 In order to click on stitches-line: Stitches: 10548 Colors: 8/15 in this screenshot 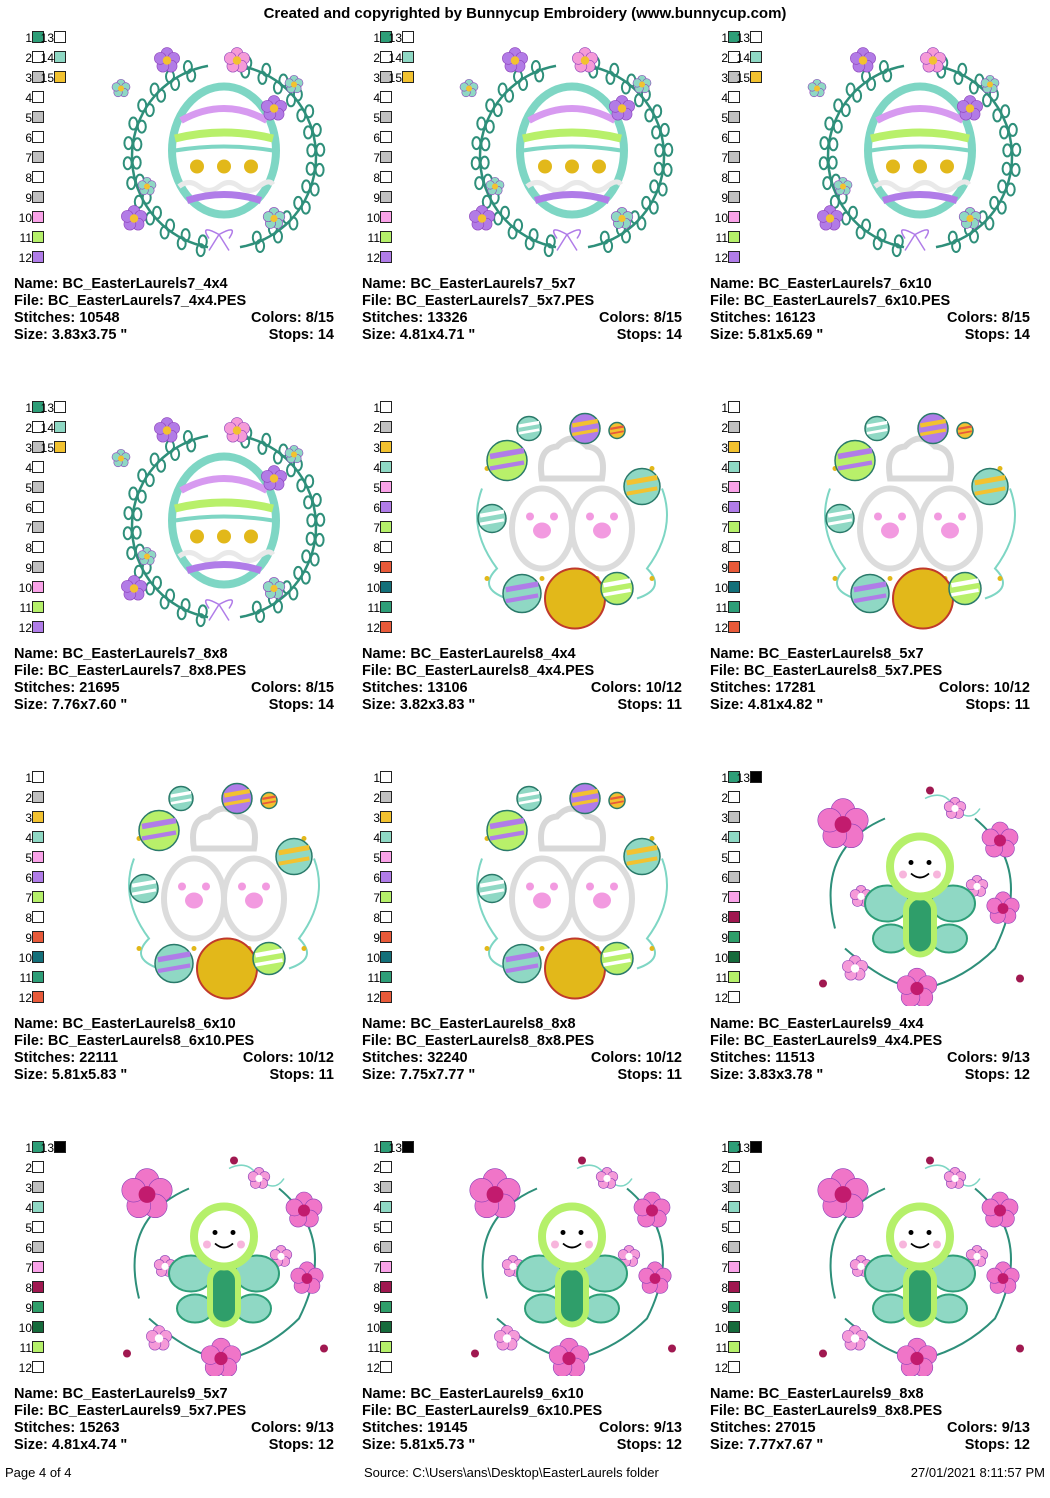, I will do `click(174, 318)`.